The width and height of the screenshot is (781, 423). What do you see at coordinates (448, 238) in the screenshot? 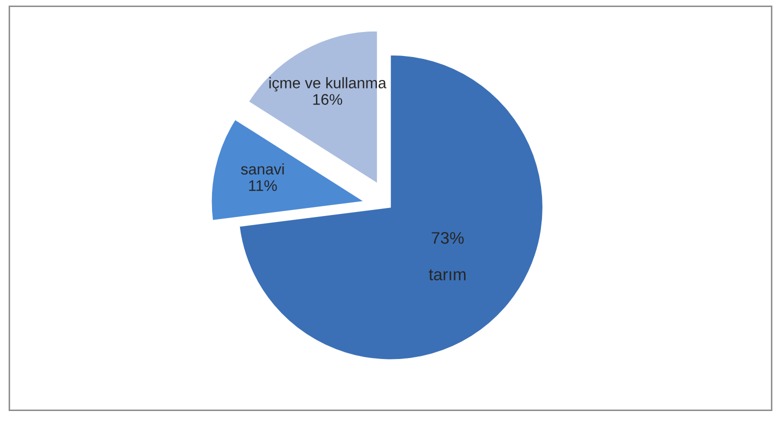
I see `data-label: 73%` at bounding box center [448, 238].